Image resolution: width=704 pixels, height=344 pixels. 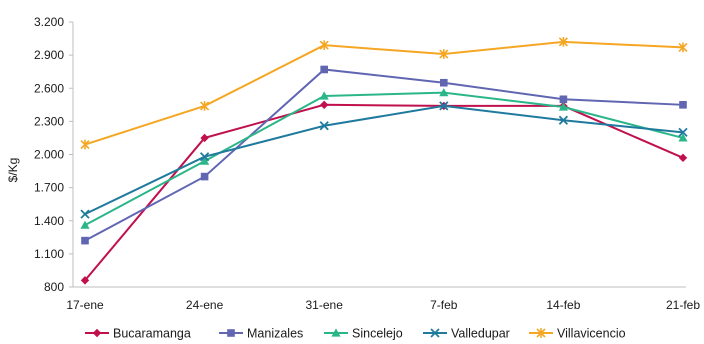 What do you see at coordinates (85, 305) in the screenshot?
I see `x-tick-label: 17-ene` at bounding box center [85, 305].